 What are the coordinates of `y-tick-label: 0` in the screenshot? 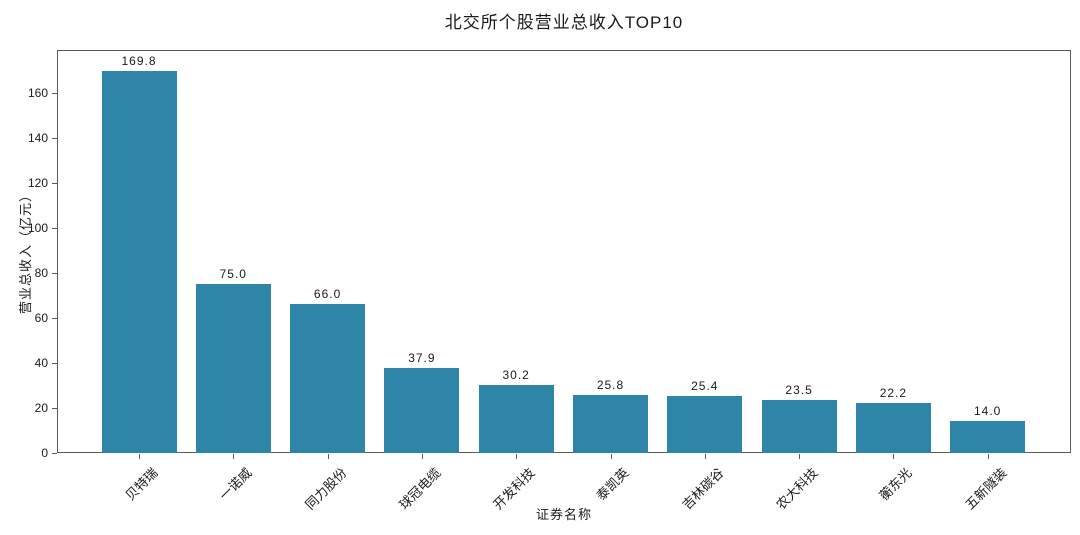 It's located at (44, 453).